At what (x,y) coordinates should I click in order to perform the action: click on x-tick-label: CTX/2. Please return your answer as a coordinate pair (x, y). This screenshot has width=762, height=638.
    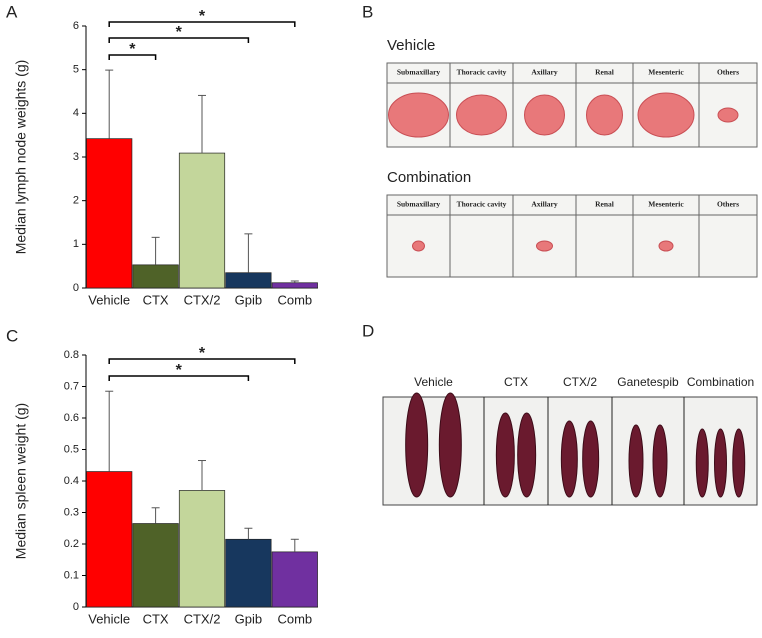
    Looking at the image, I should click on (202, 618).